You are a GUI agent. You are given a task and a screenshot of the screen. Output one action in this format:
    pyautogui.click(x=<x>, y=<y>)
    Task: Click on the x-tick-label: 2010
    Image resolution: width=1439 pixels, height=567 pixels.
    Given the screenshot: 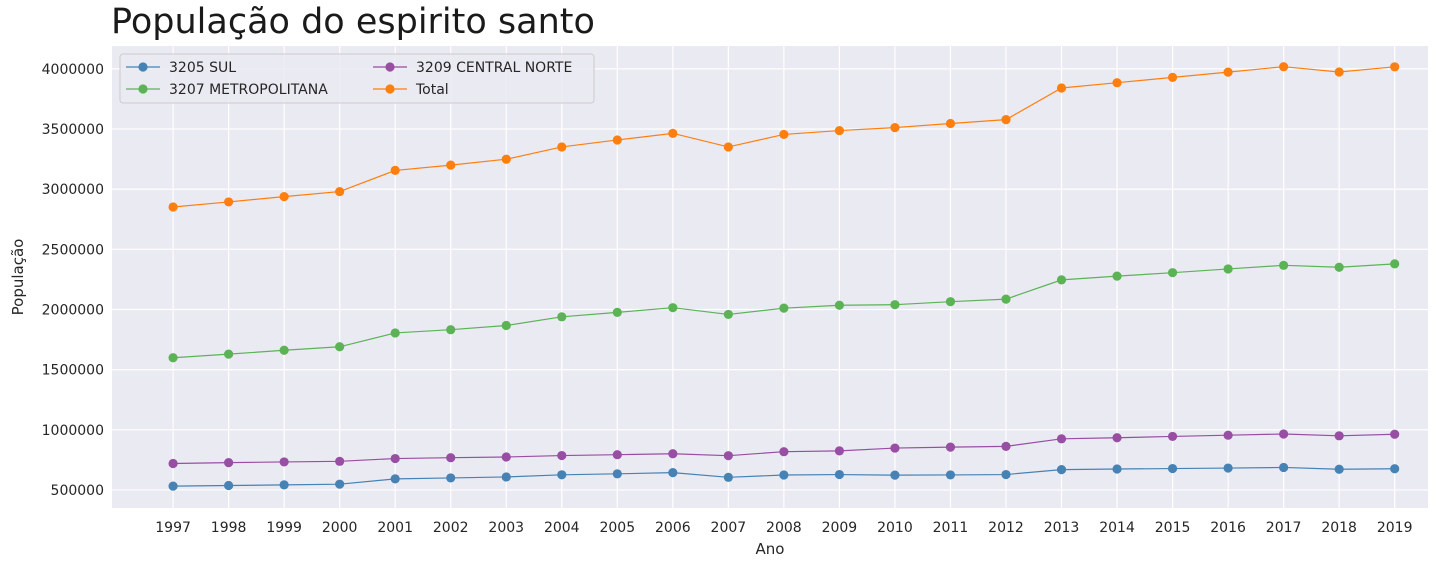 What is the action you would take?
    pyautogui.click(x=895, y=528)
    